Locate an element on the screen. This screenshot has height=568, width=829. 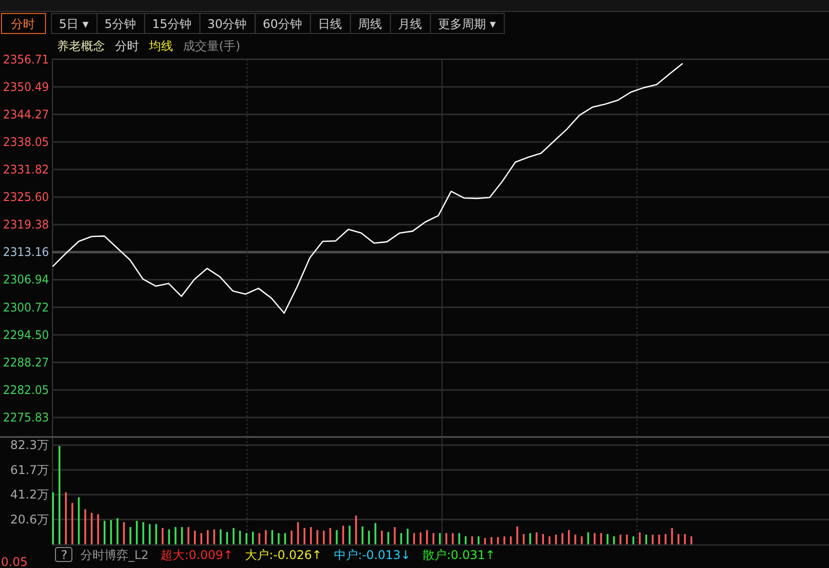
y-tick-label: 2282.05 is located at coordinates (28, 389).